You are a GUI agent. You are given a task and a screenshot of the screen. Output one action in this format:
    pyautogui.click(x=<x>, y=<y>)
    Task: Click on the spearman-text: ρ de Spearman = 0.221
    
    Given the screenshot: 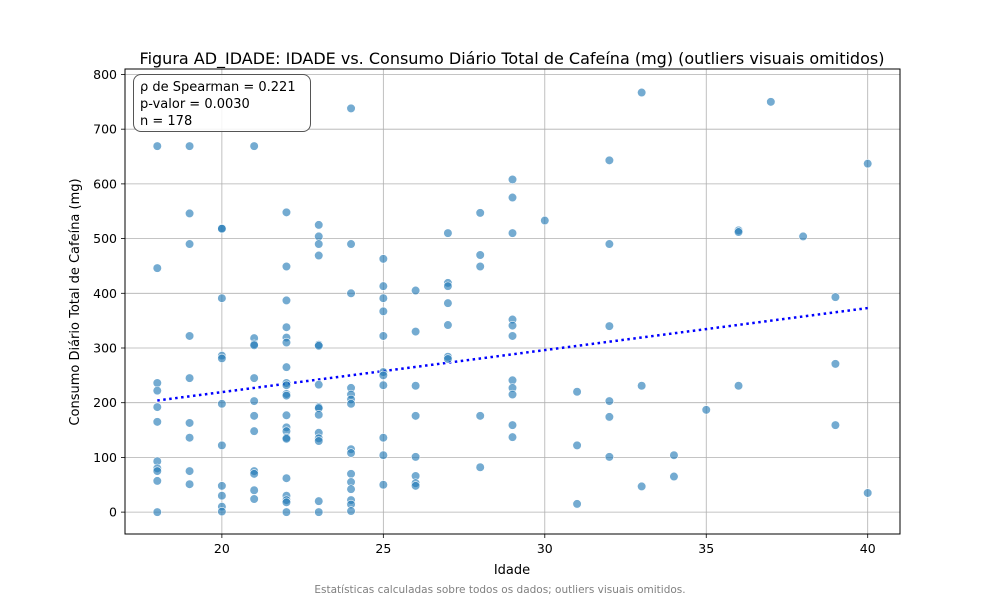 What is the action you would take?
    pyautogui.click(x=218, y=87)
    